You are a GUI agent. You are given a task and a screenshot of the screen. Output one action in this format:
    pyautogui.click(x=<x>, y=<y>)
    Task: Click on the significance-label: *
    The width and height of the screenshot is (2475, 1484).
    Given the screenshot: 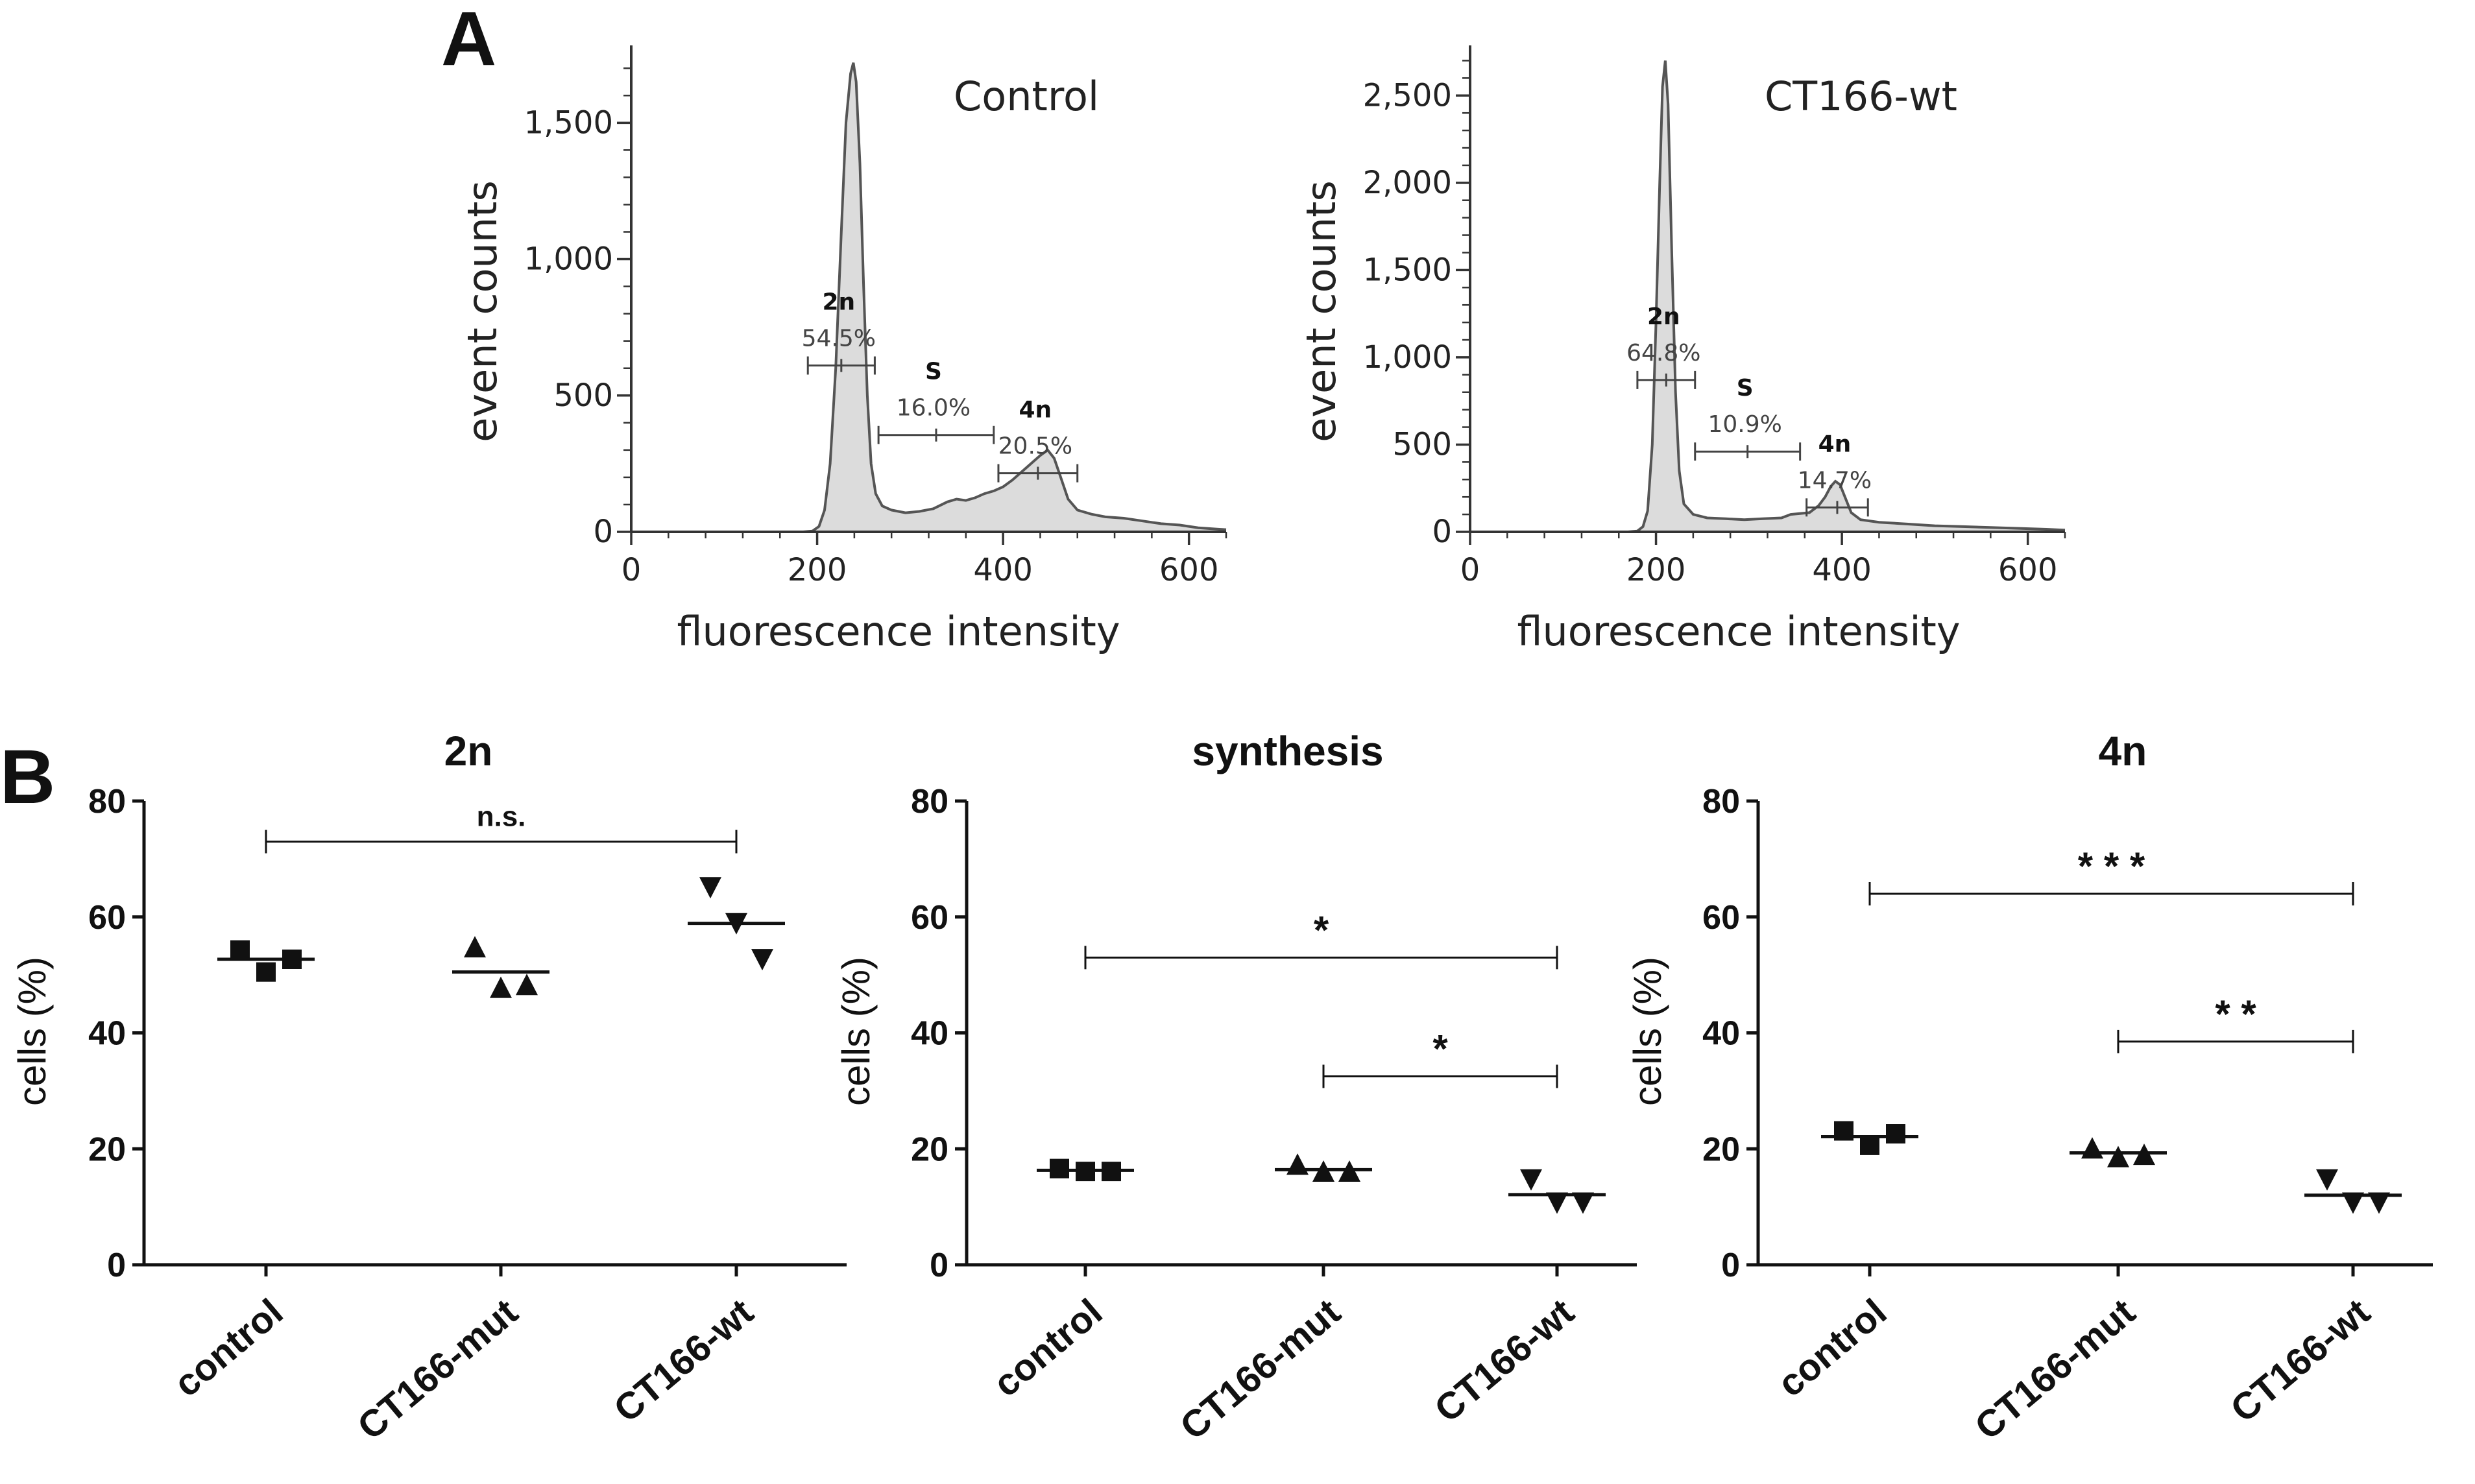 What is the action you would take?
    pyautogui.click(x=1440, y=1049)
    